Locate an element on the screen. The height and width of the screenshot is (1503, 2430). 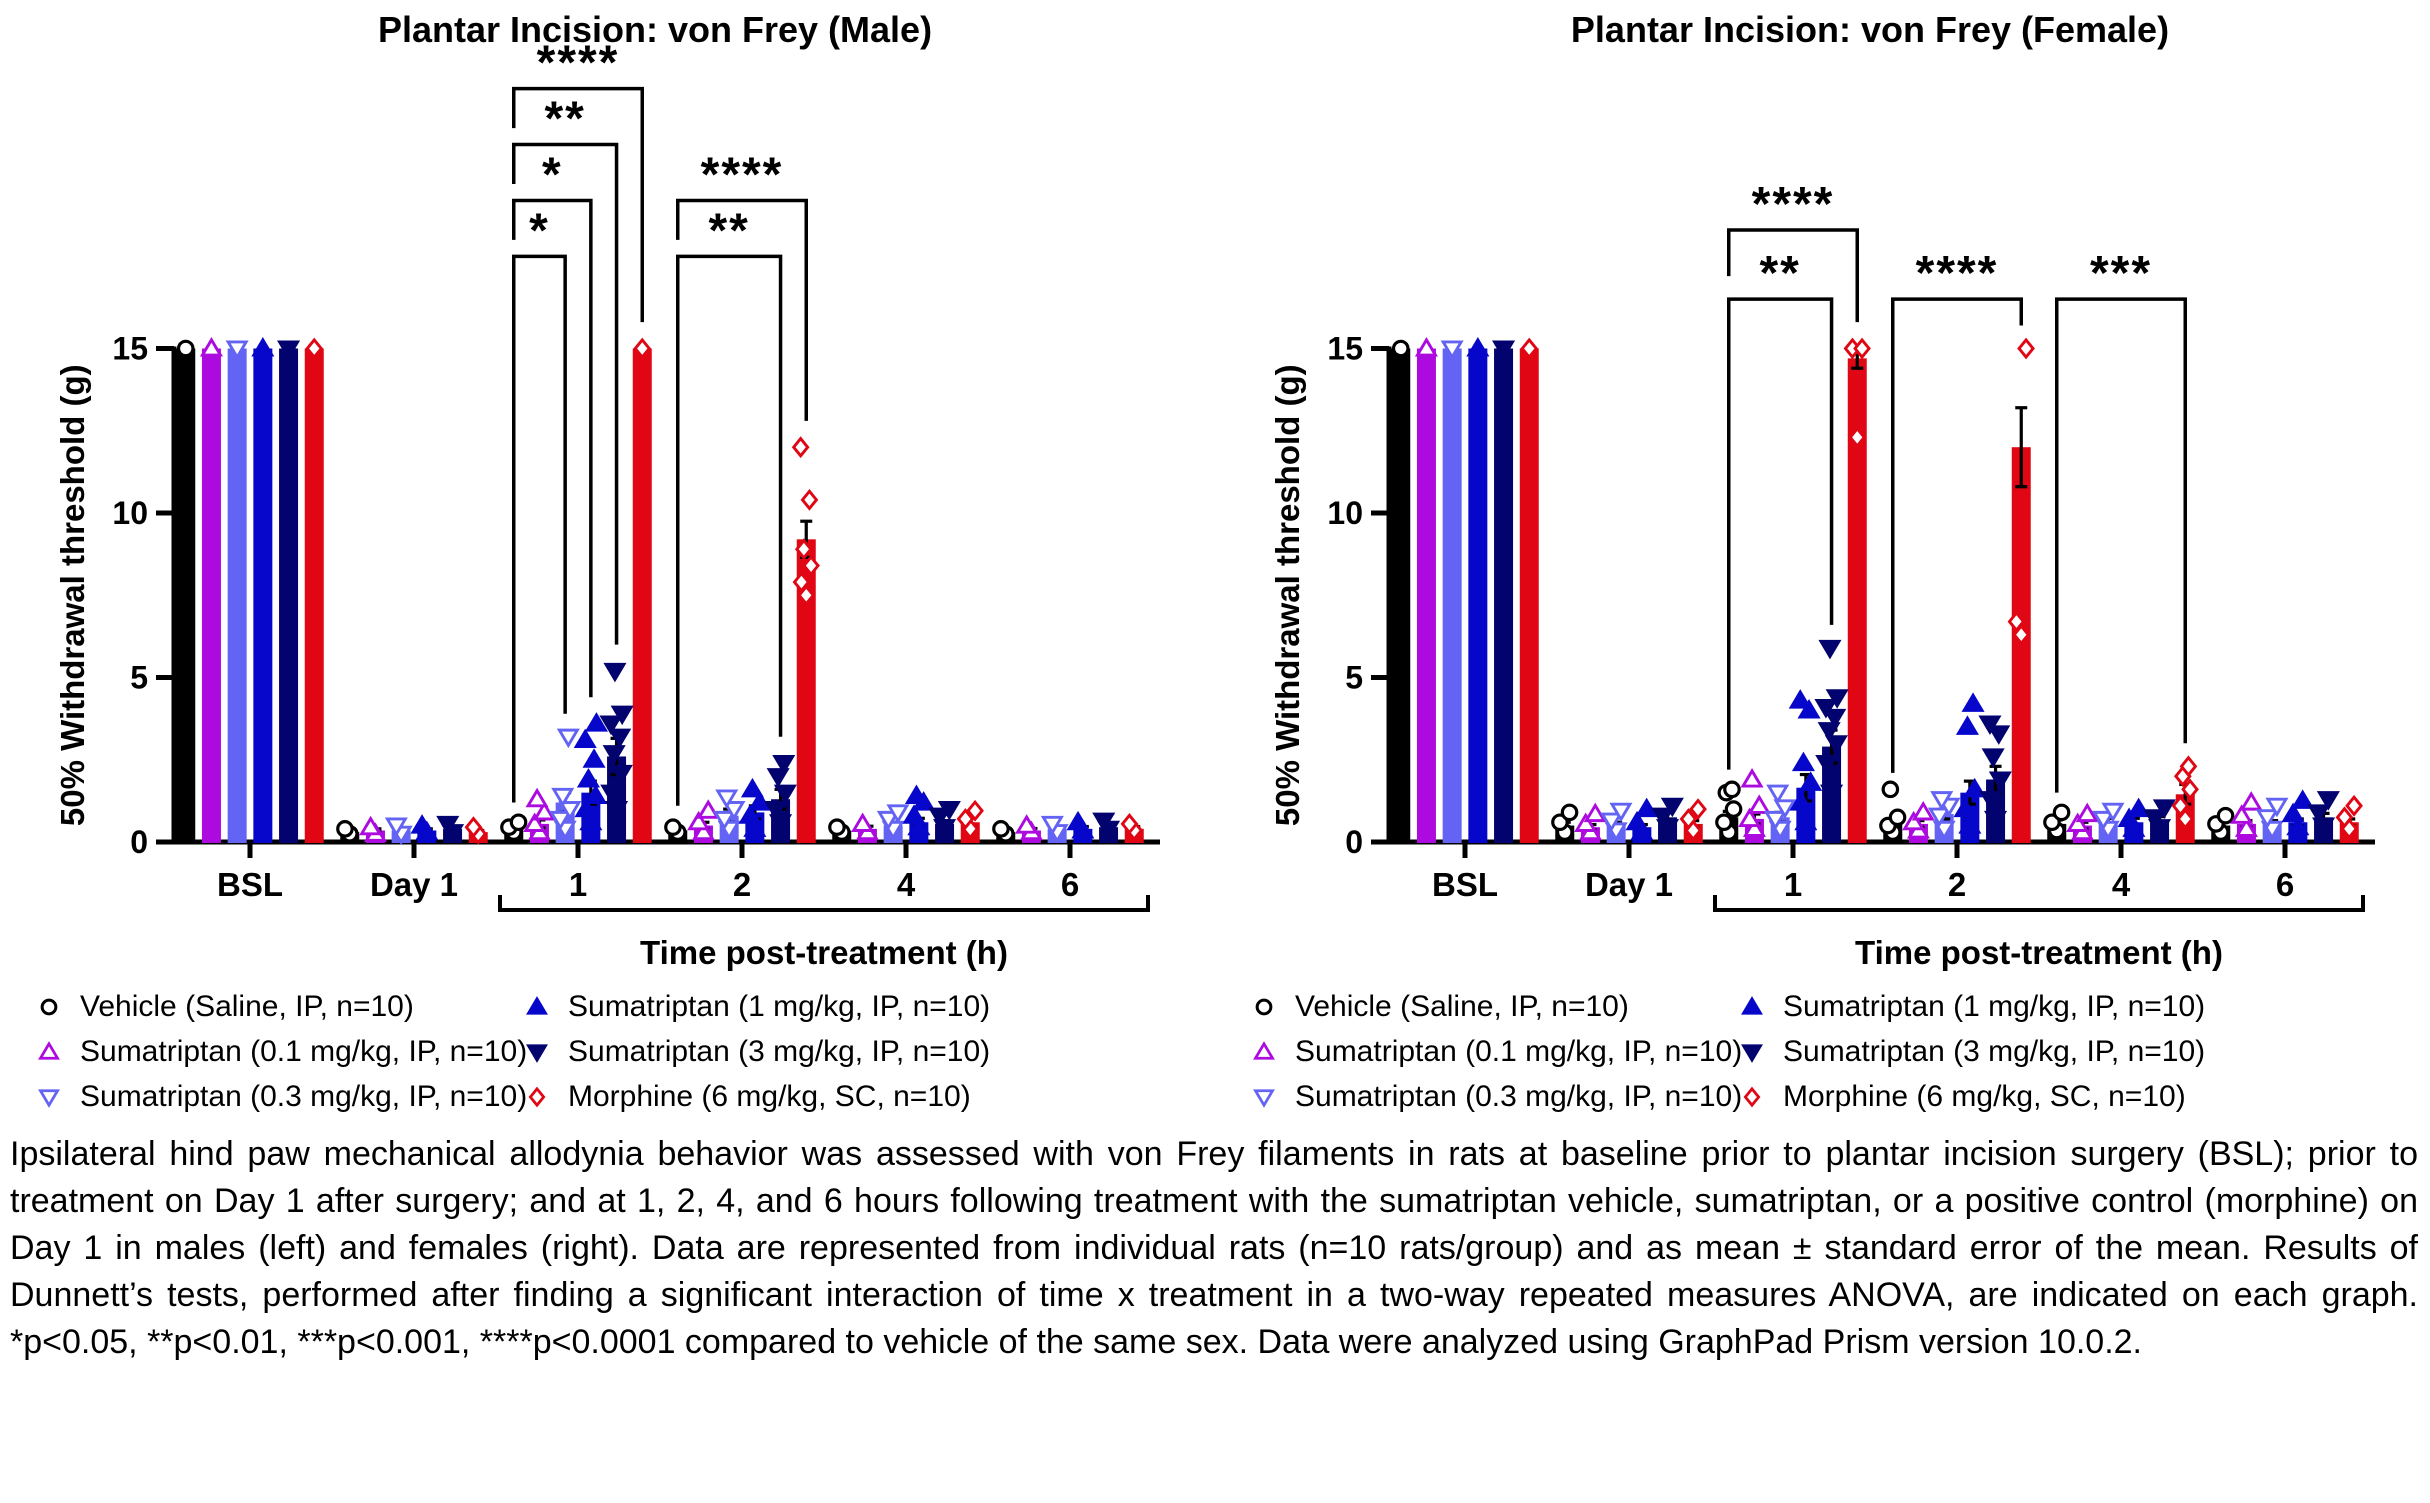
x-tick-label: 1 is located at coordinates (578, 884).